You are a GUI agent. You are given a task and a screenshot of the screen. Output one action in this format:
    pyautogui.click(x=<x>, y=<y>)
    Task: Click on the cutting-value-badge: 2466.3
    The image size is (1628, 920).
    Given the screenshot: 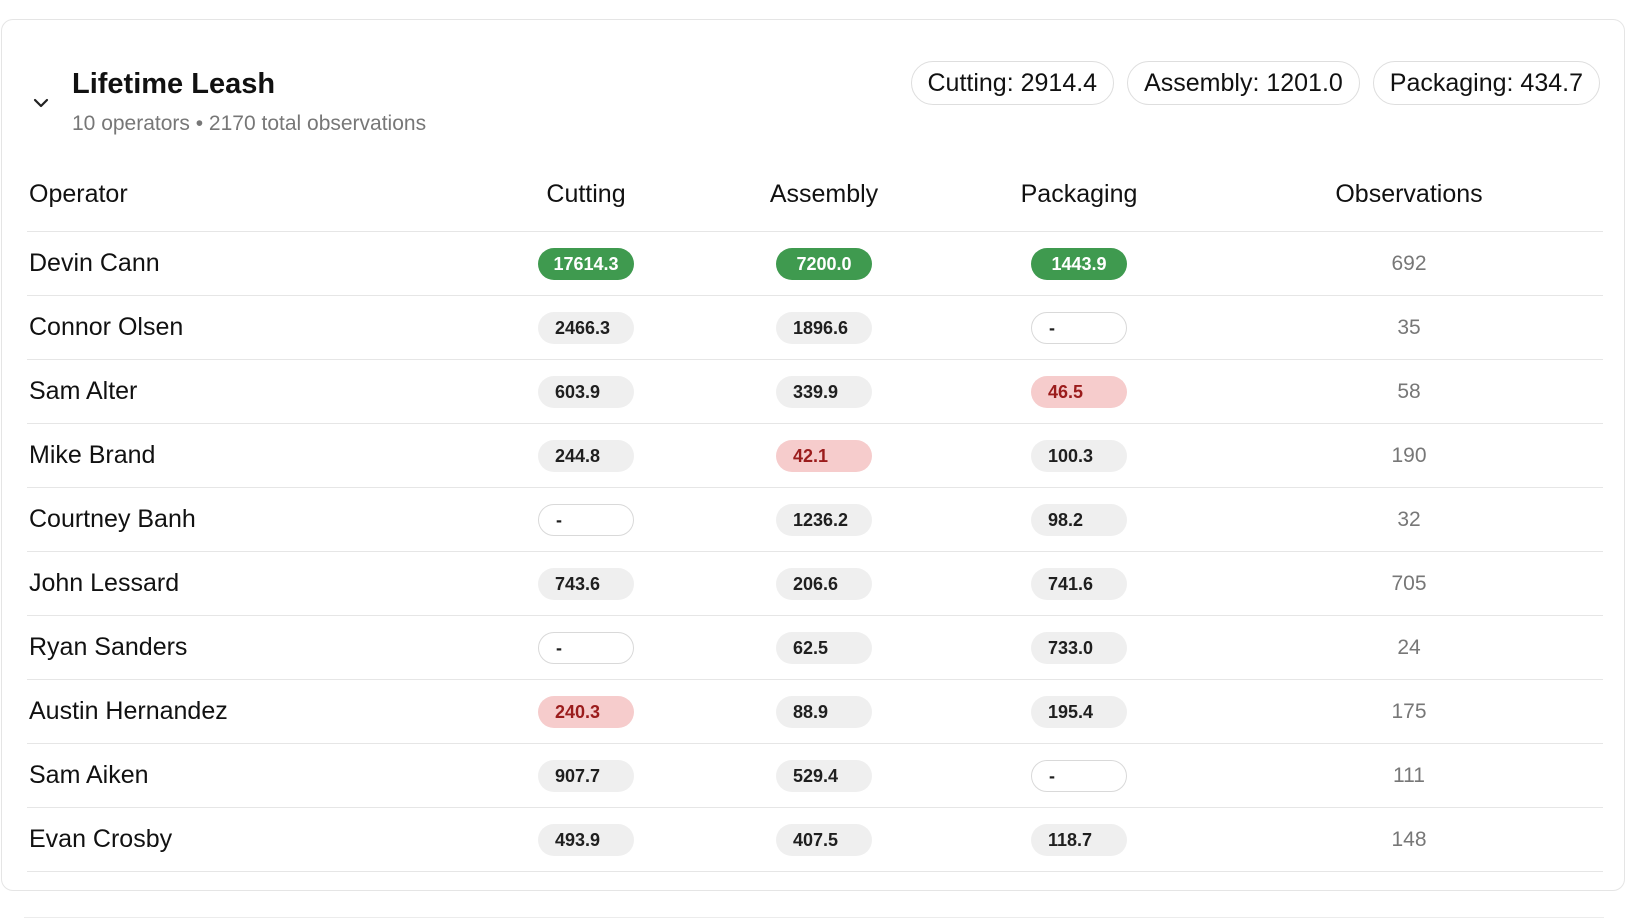 What is the action you would take?
    pyautogui.click(x=586, y=327)
    